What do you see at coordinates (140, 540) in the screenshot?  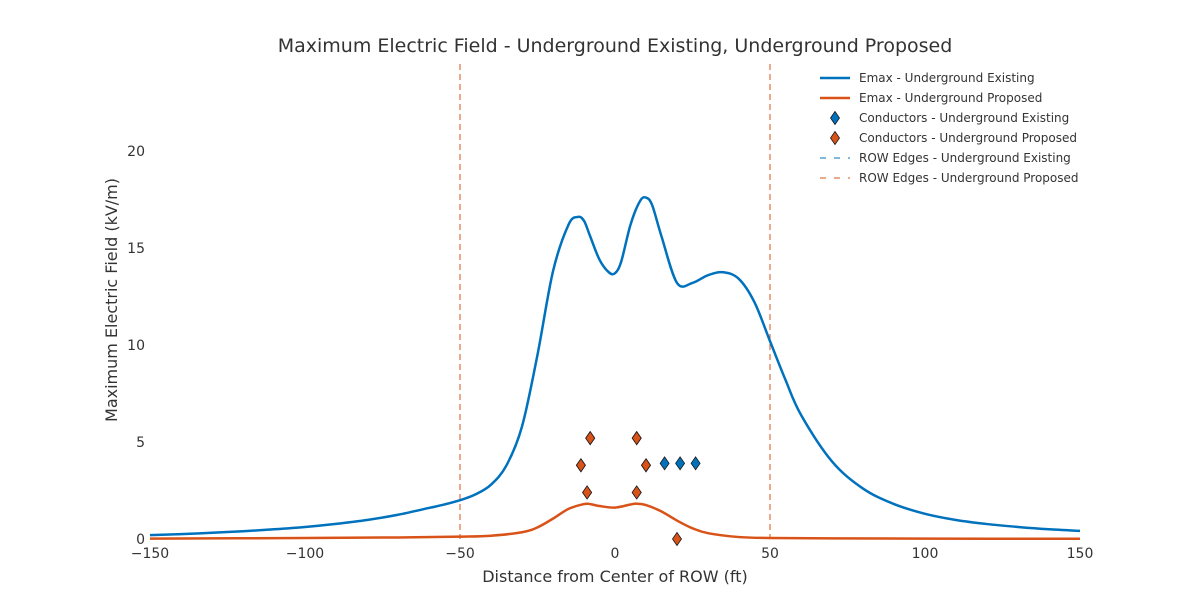 I see `y-tick-label: 0` at bounding box center [140, 540].